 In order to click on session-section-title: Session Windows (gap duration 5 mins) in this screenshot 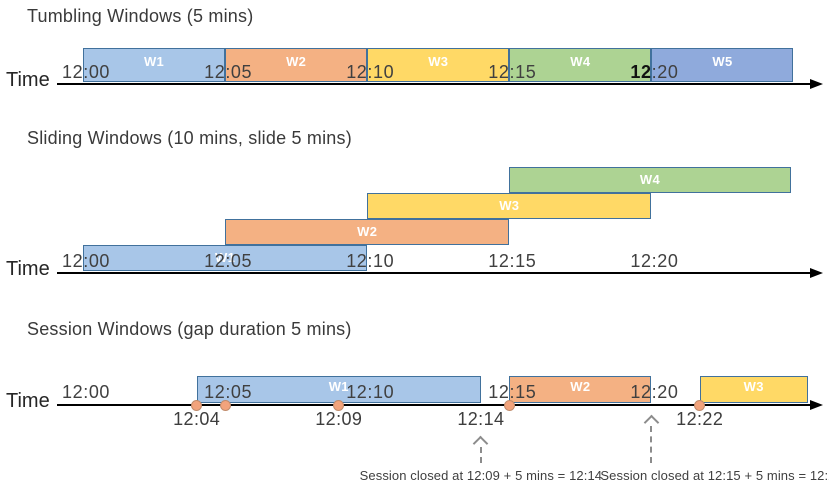, I will do `click(189, 329)`.